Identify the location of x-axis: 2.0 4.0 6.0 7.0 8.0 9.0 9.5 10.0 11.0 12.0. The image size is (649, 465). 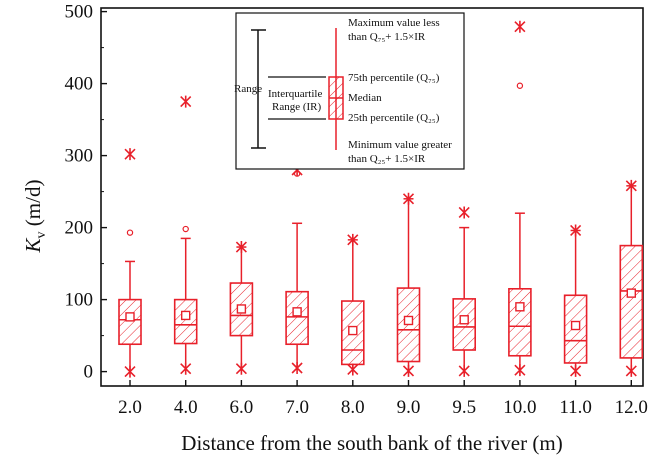
(383, 399).